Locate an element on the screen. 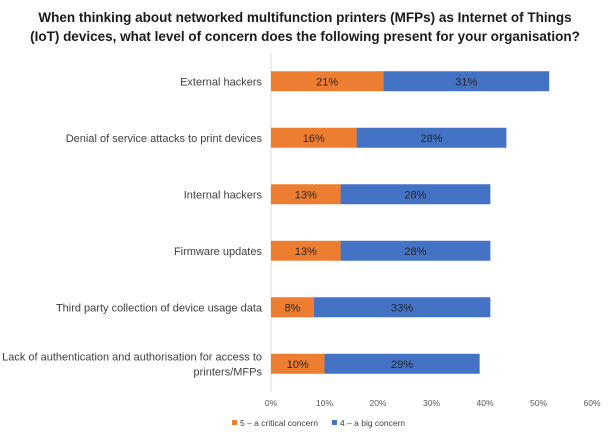 Image resolution: width=610 pixels, height=438 pixels. data-label: 10% is located at coordinates (298, 365).